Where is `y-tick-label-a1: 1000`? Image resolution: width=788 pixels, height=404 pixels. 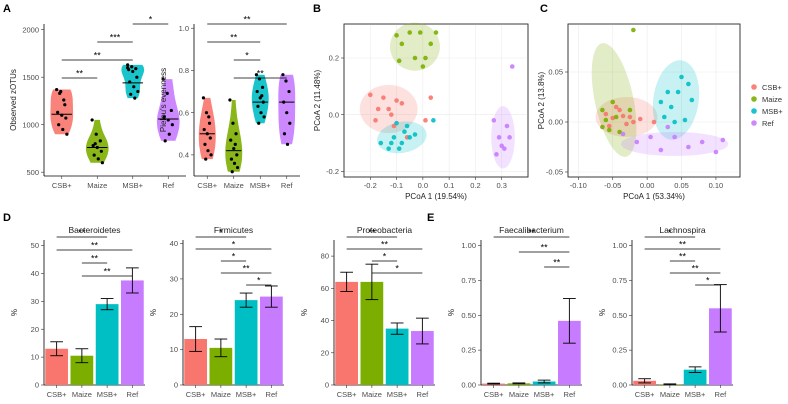
y-tick-label-a1: 1000 is located at coordinates (30, 124).